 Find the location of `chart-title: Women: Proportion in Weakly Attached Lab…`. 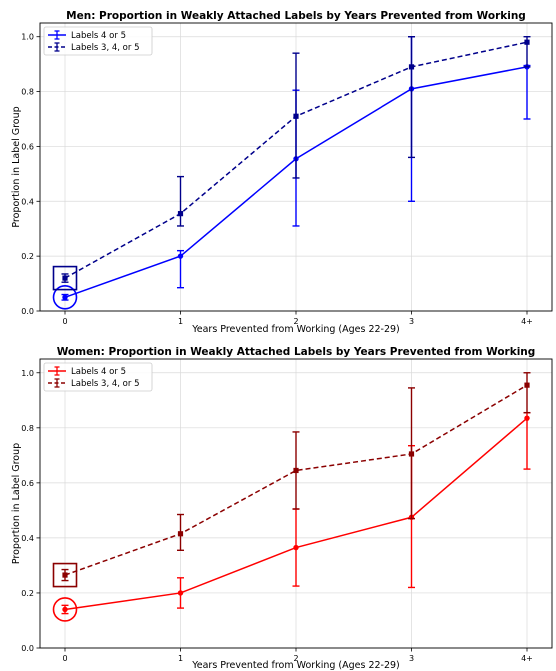

chart-title: Women: Proportion in Weakly Attached Lab… is located at coordinates (296, 352).